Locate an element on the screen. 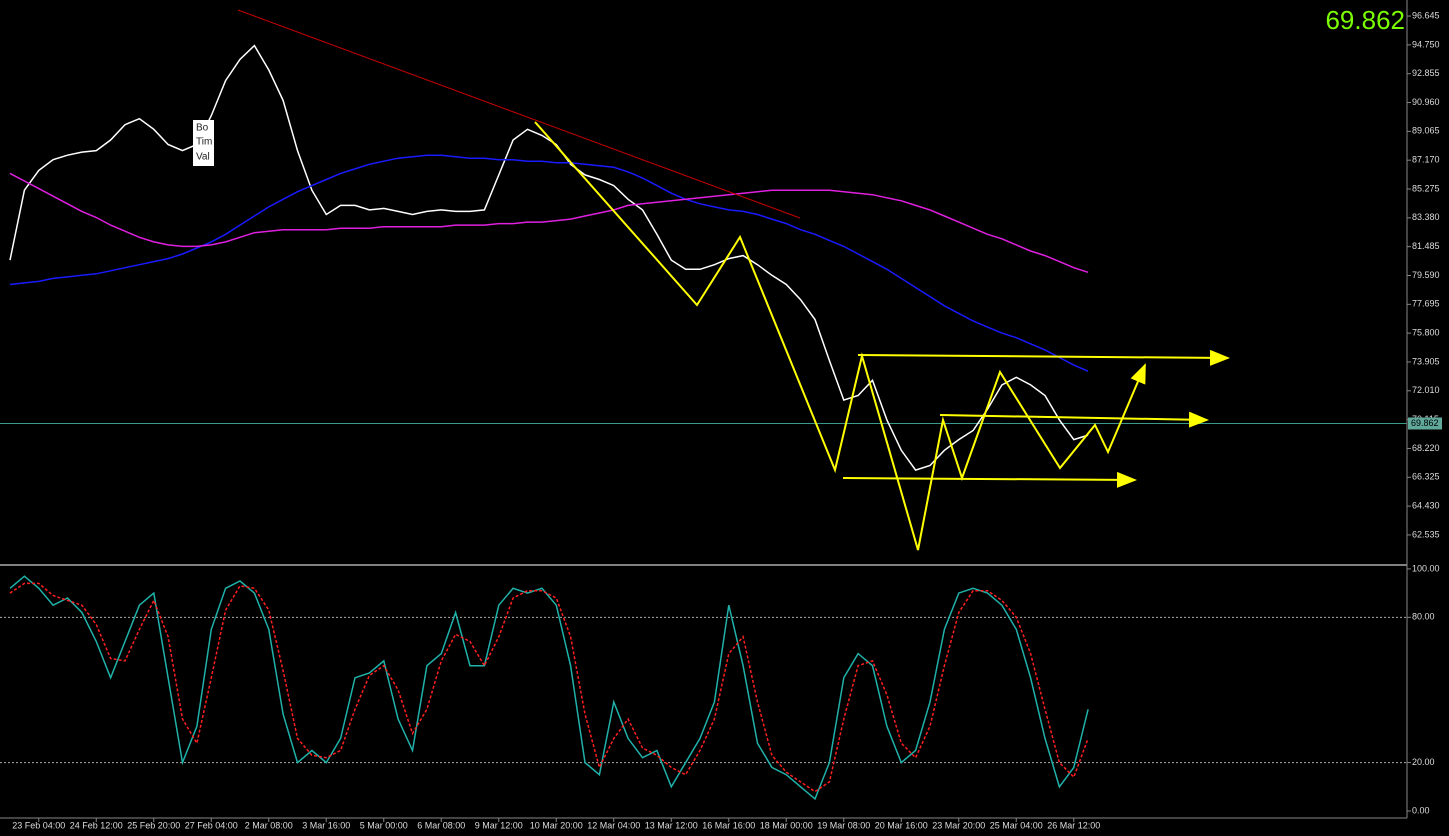 The height and width of the screenshot is (836, 1449). tooltip-box: Bo Tim Val is located at coordinates (203, 143).